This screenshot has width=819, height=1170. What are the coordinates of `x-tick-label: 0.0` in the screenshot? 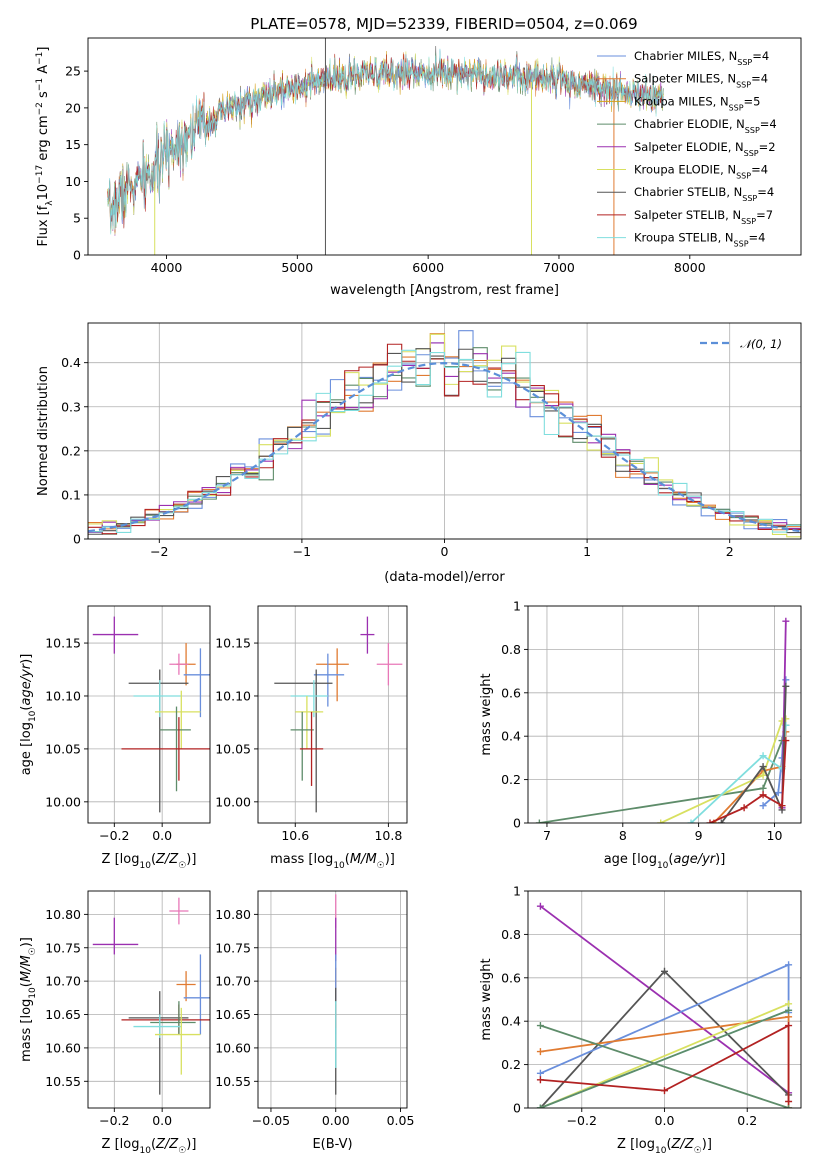 It's located at (162, 1120).